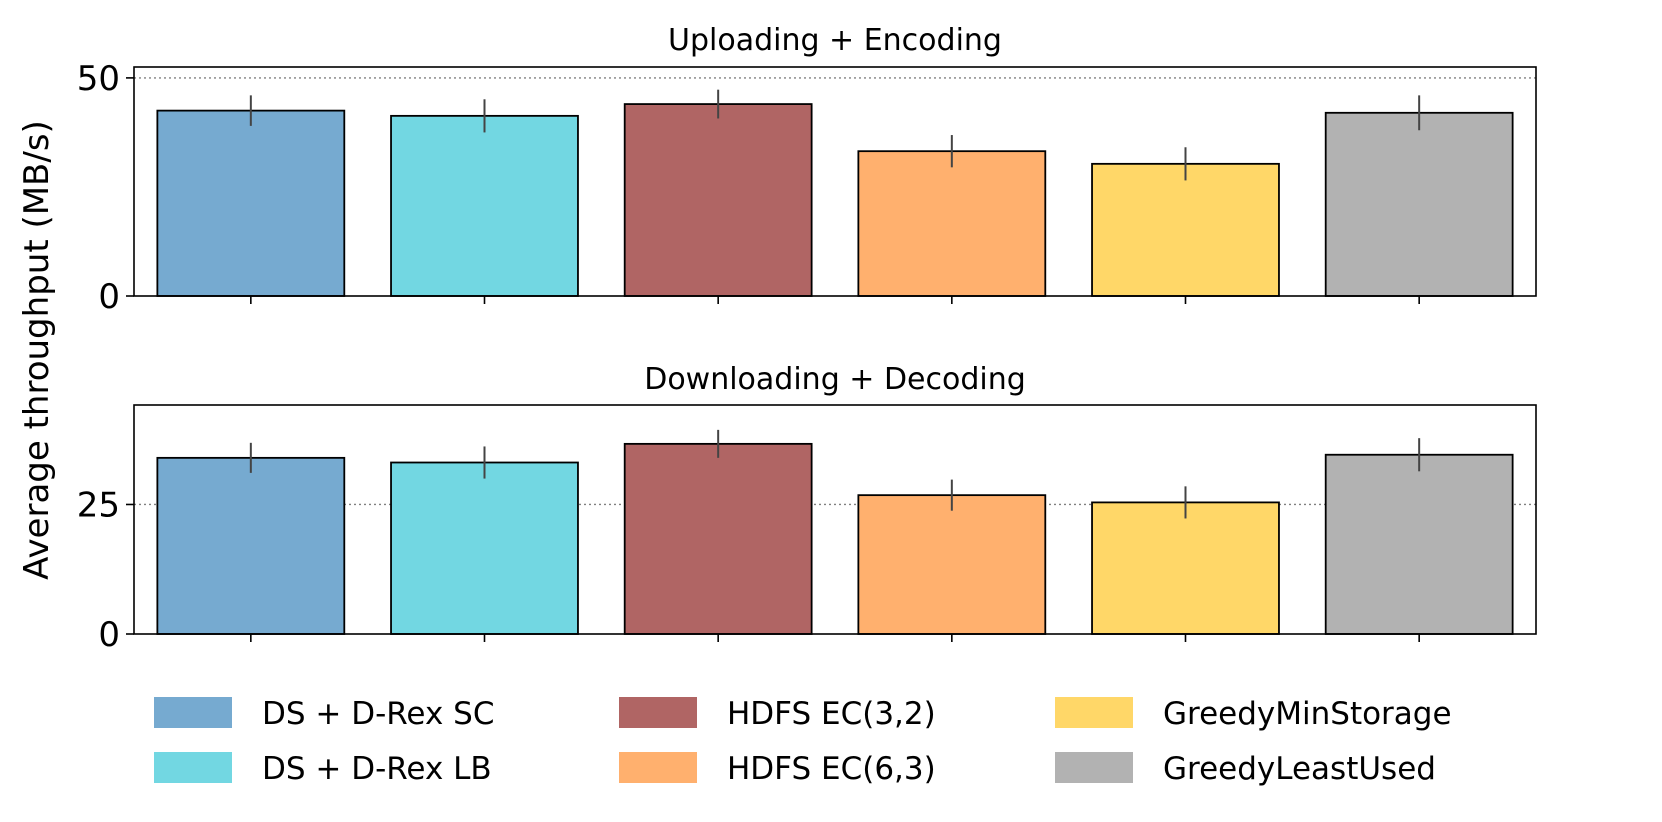  I want to click on legend-label: HDFS EC(6,3), so click(831, 769).